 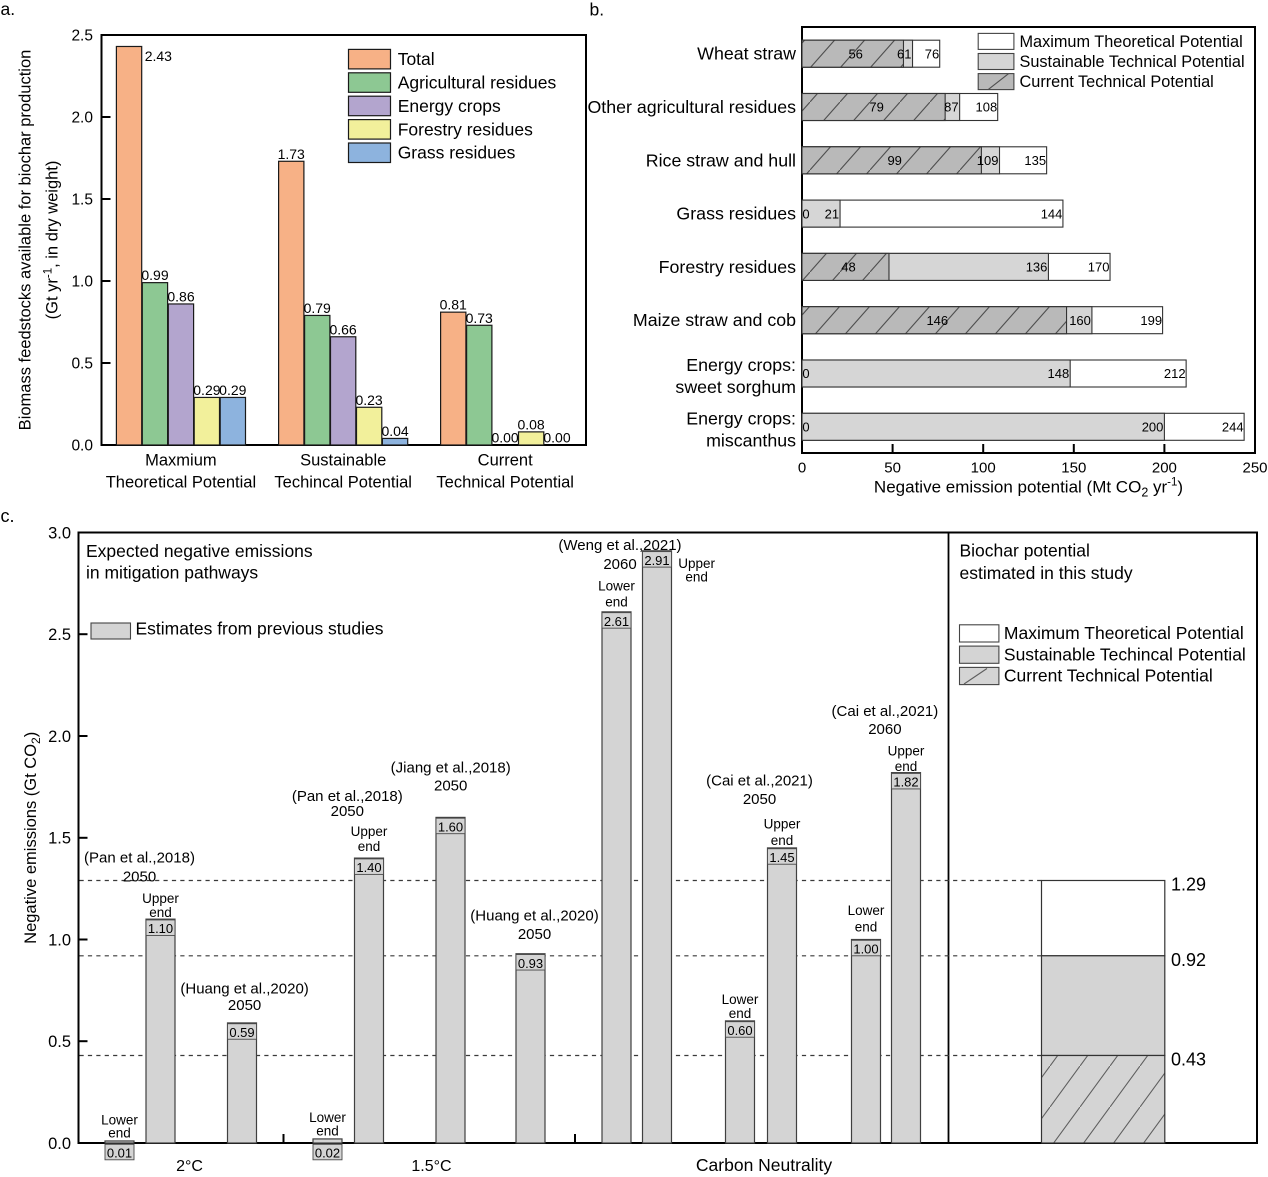 What do you see at coordinates (884, 729) in the screenshot?
I see `svg-text: 2060` at bounding box center [884, 729].